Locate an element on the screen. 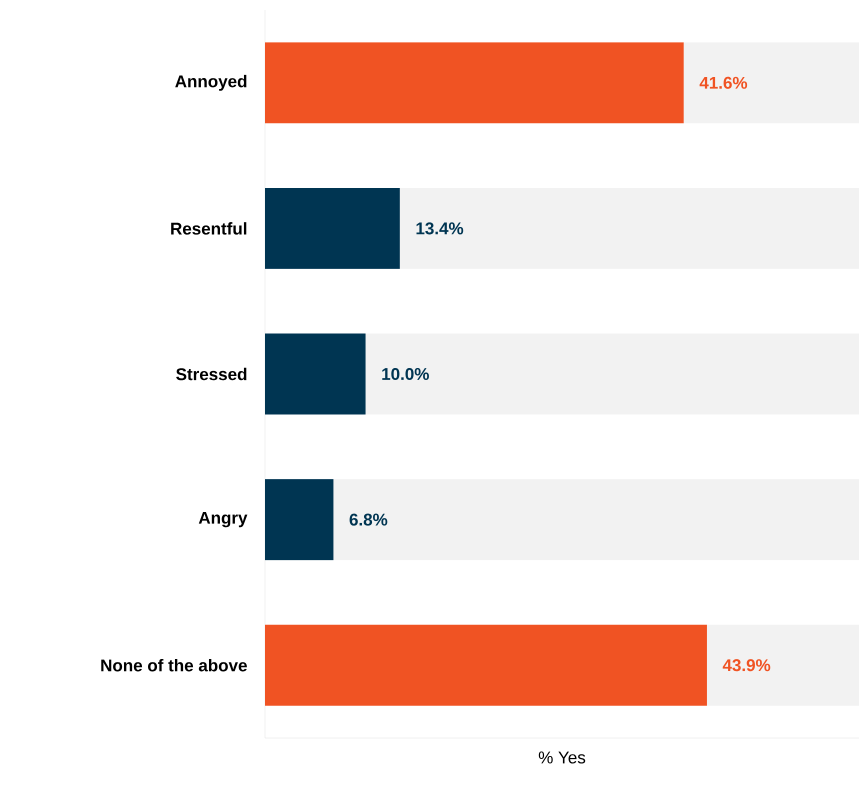 Image resolution: width=859 pixels, height=791 pixels. y-tick-label: Stressed is located at coordinates (211, 374).